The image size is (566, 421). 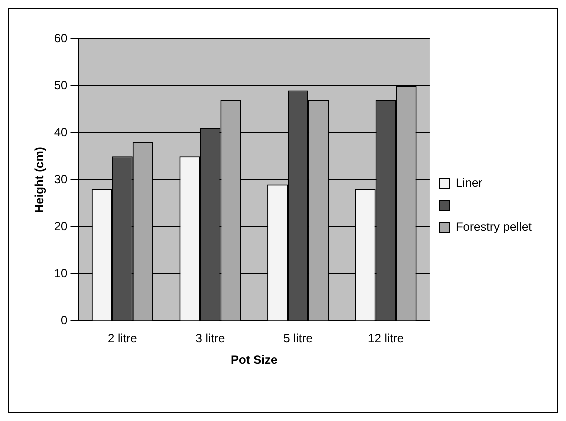 What do you see at coordinates (386, 339) in the screenshot?
I see `x-tick-label: 12 litre` at bounding box center [386, 339].